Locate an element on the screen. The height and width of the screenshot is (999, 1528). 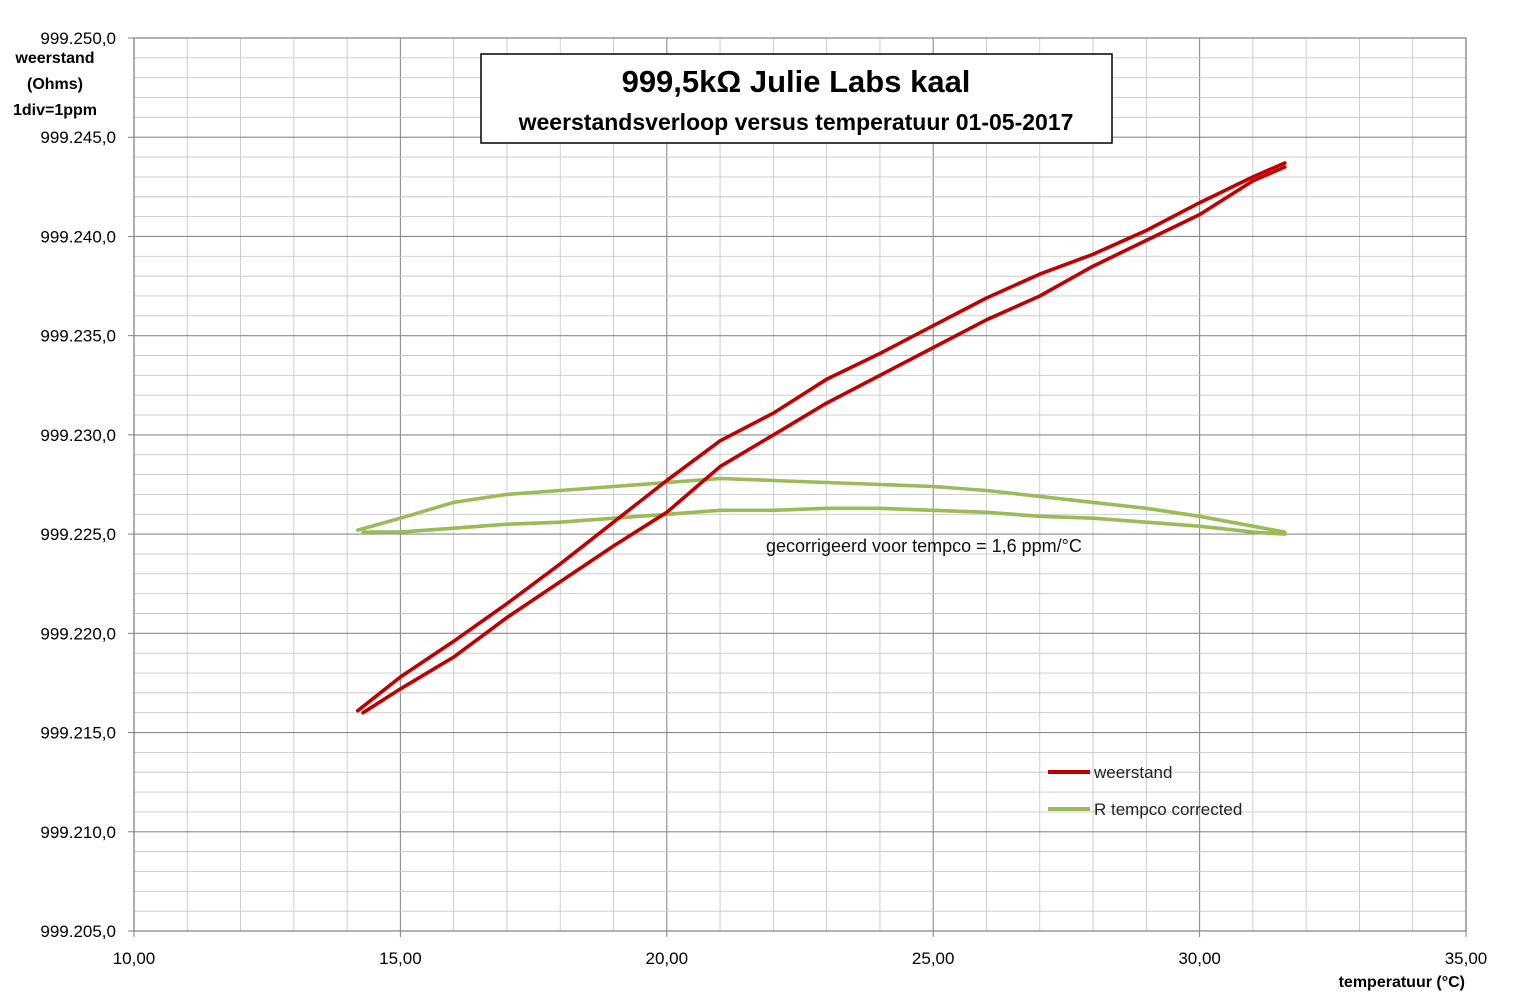
y-tick-label: 999.250,0 is located at coordinates (78, 38).